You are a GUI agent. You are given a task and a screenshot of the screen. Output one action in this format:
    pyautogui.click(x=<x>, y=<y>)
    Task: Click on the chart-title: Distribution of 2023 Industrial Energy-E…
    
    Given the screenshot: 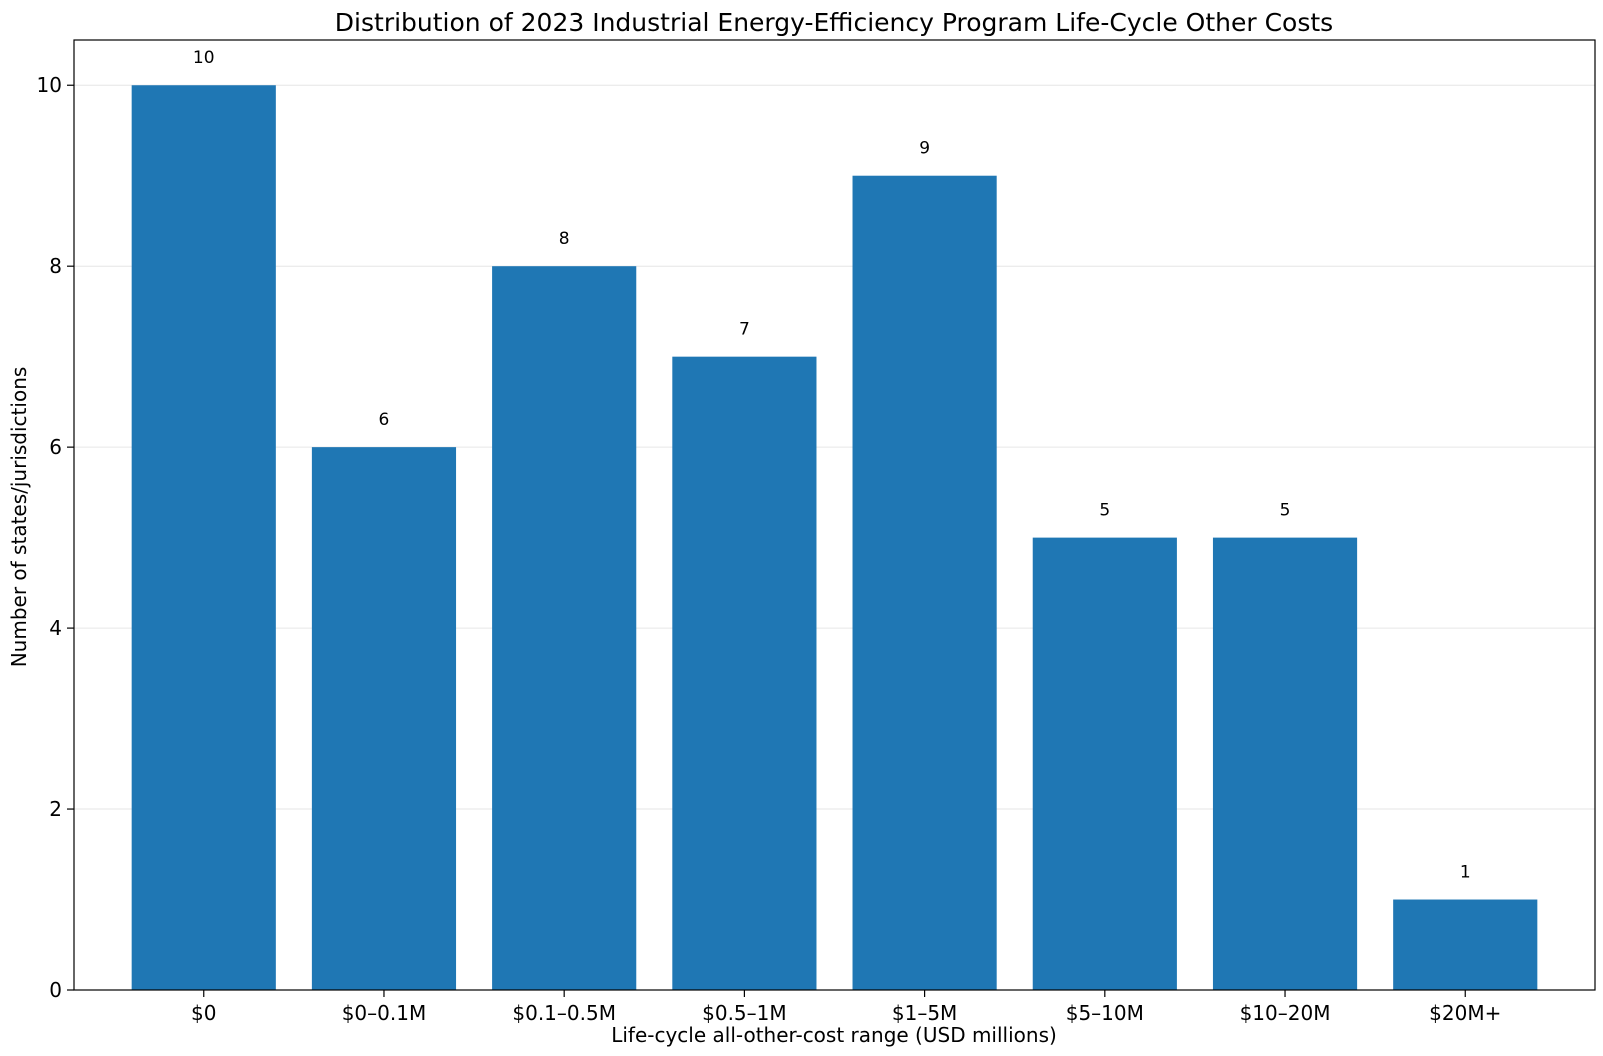 What is the action you would take?
    pyautogui.click(x=834, y=22)
    